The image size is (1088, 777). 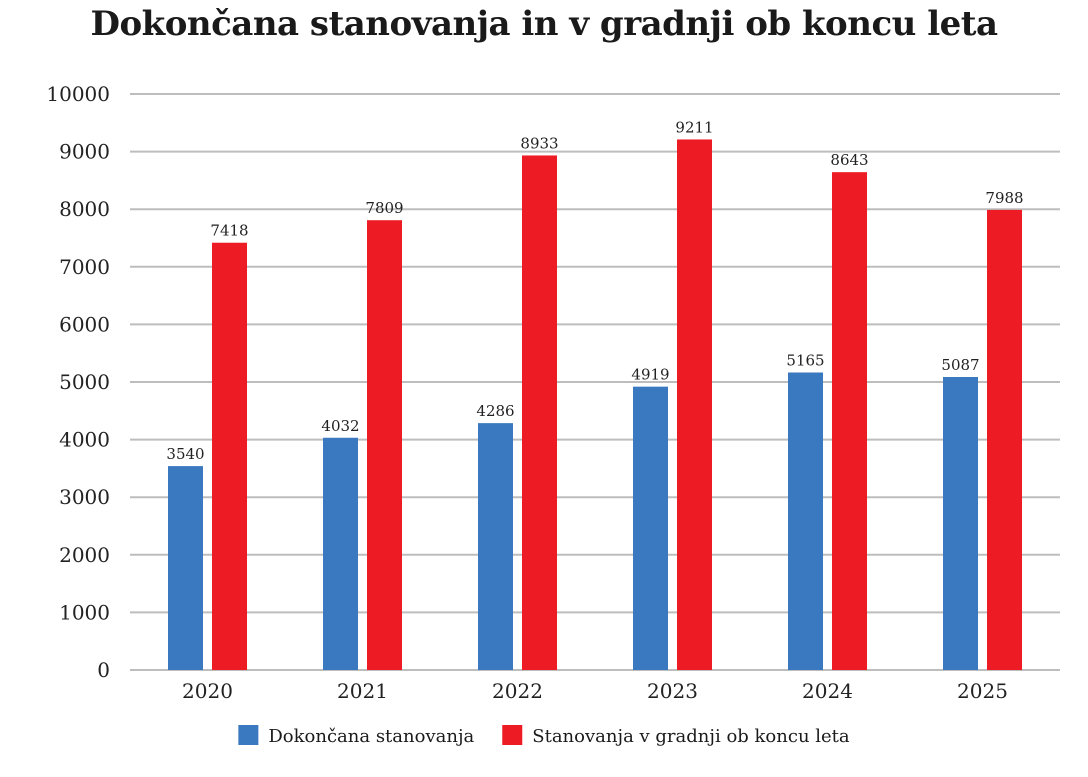 I want to click on data-label: 4286, so click(x=495, y=411).